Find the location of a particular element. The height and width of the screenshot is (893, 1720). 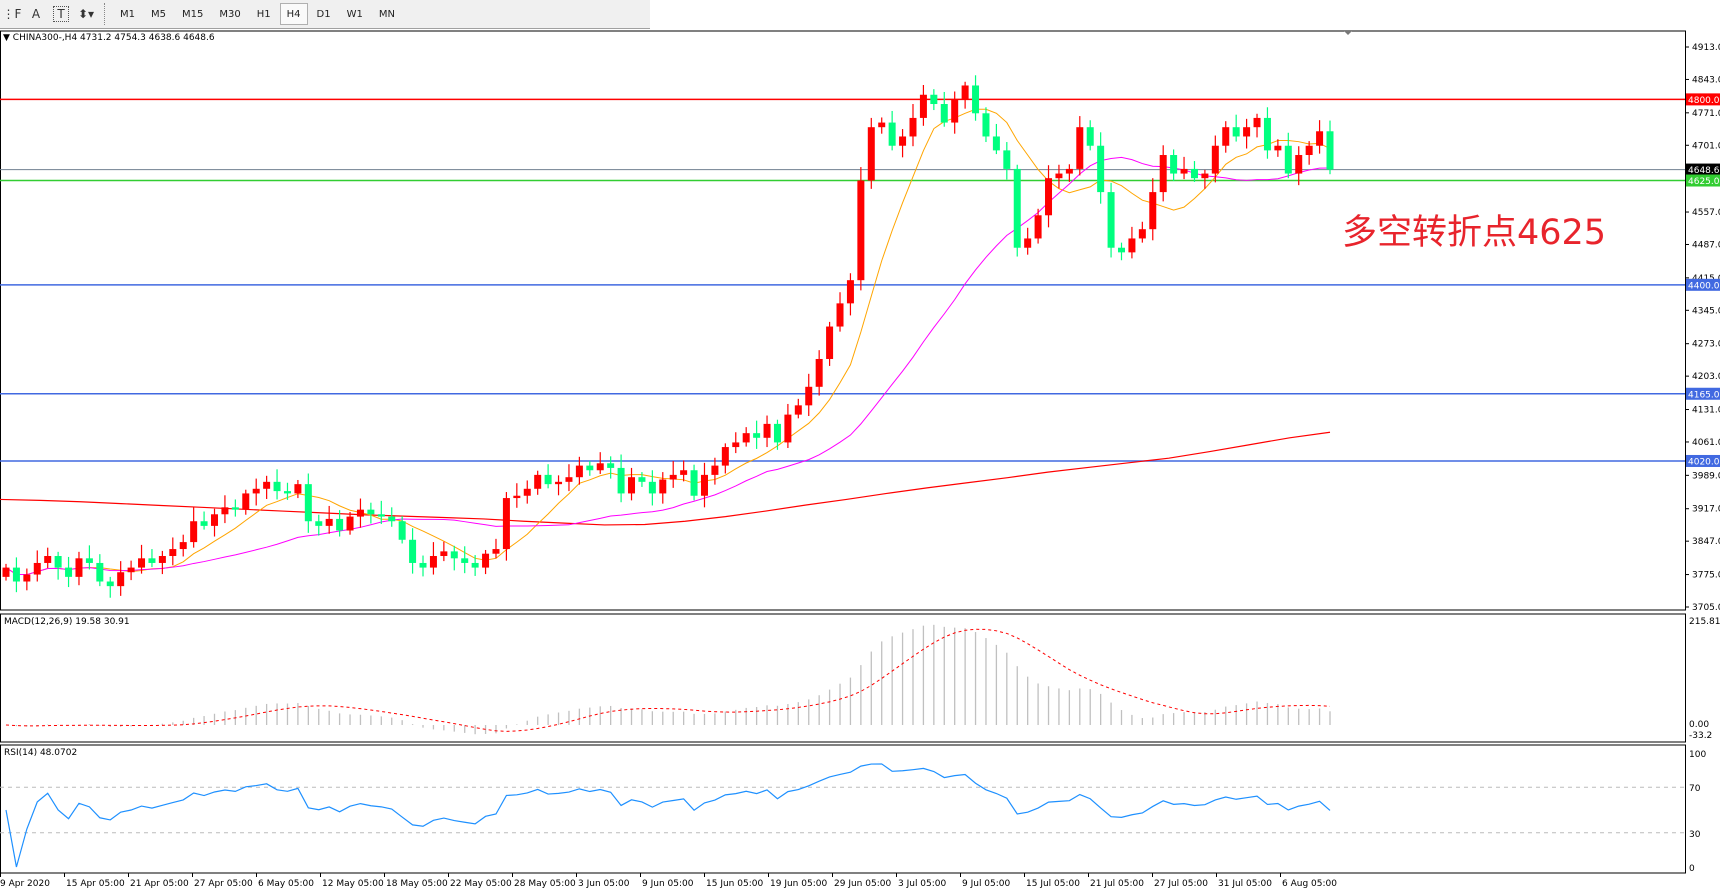

x-tick-label: 15 Jun 05:00 is located at coordinates (734, 884).